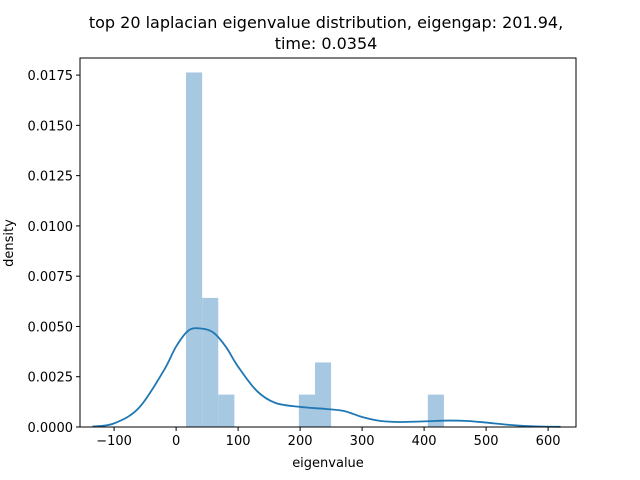 The image size is (640, 480). What do you see at coordinates (424, 441) in the screenshot?
I see `x-tick-label: 400` at bounding box center [424, 441].